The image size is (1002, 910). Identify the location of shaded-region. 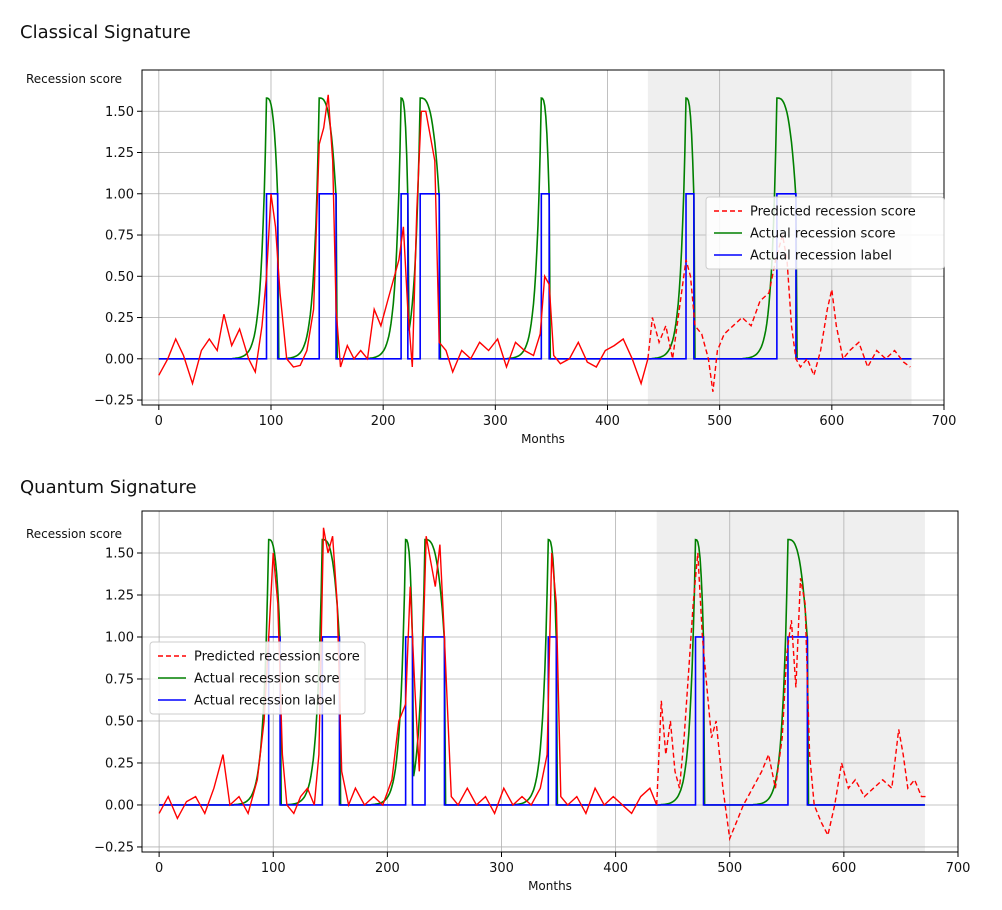
(790, 681).